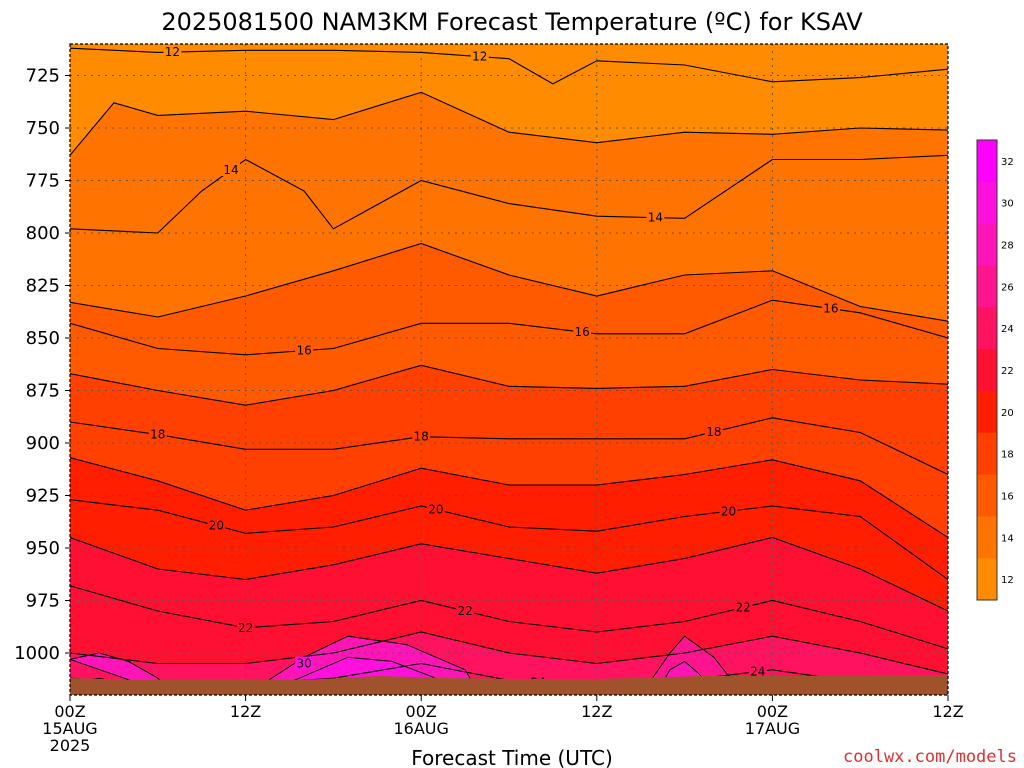 The height and width of the screenshot is (768, 1024). I want to click on y-tick-label: 925, so click(43, 496).